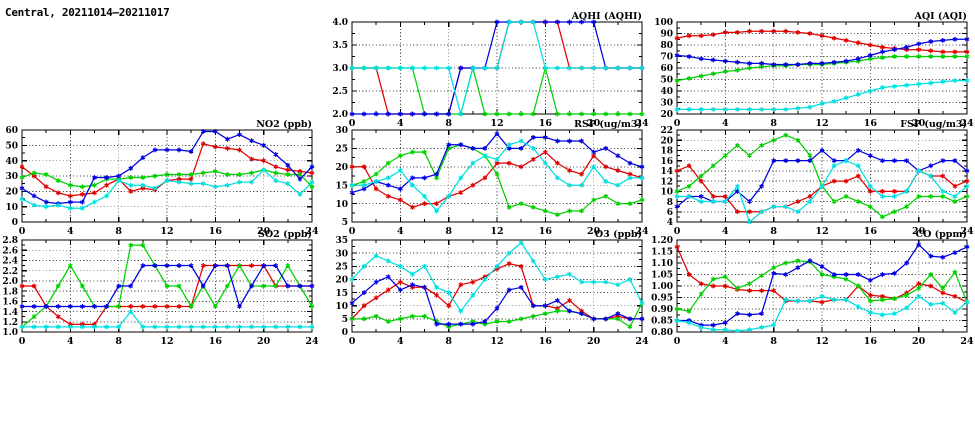  What do you see at coordinates (10, 313) in the screenshot?
I see `y-axis-tick-label: 1.4` at bounding box center [10, 313].